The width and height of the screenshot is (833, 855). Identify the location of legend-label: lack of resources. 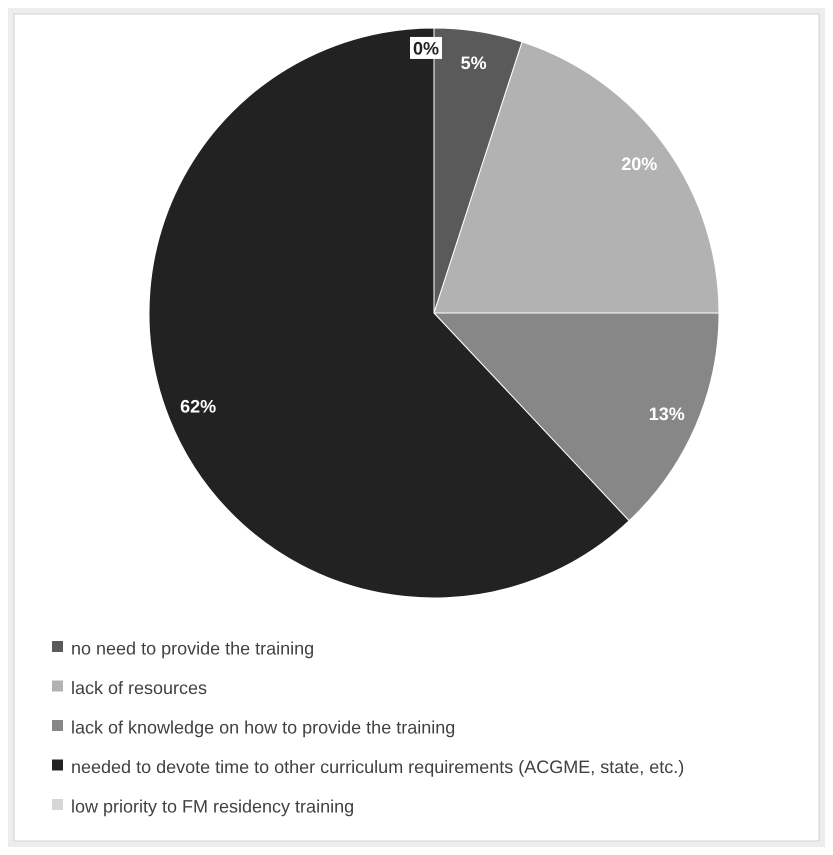
(139, 688).